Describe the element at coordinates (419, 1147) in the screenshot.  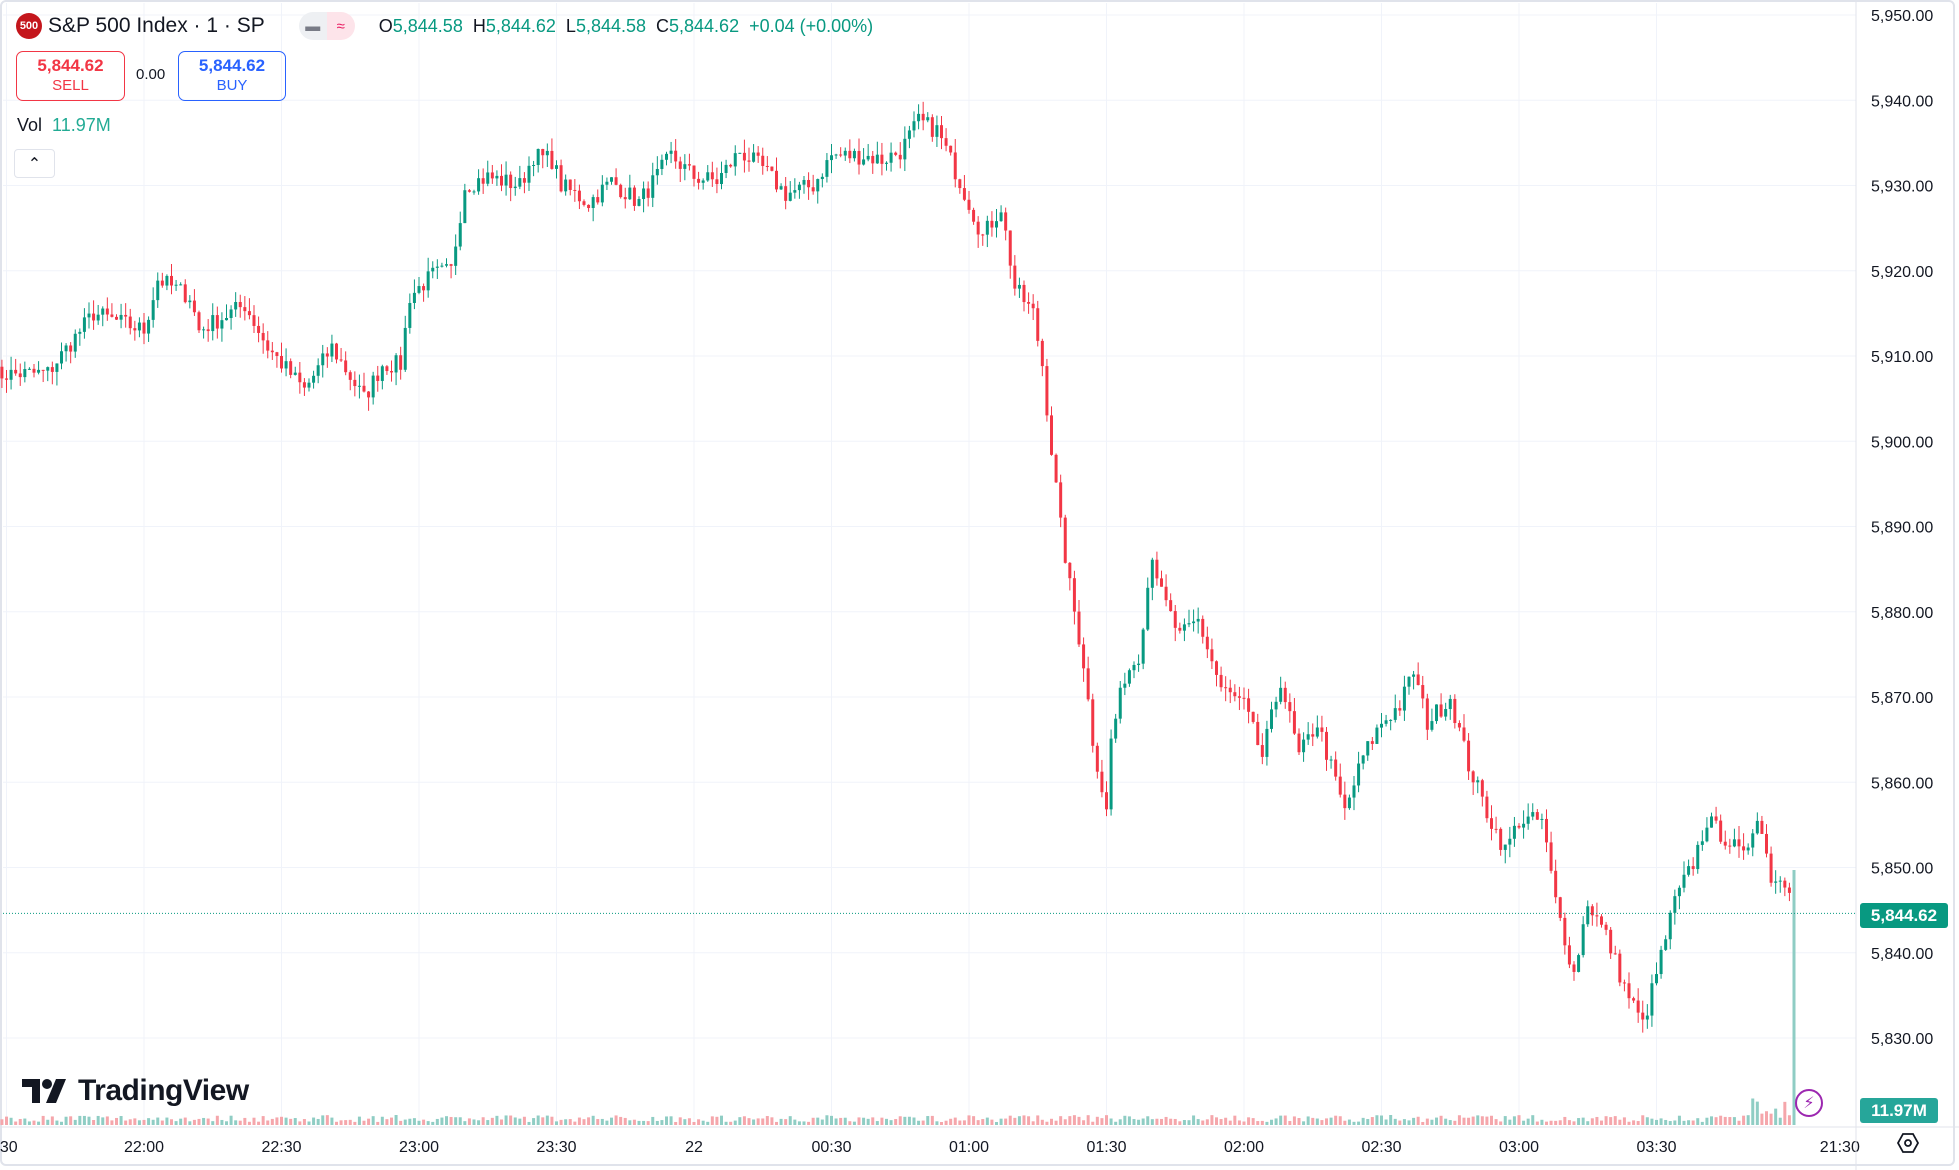
I see `x-tick-label: 23:00` at that location.